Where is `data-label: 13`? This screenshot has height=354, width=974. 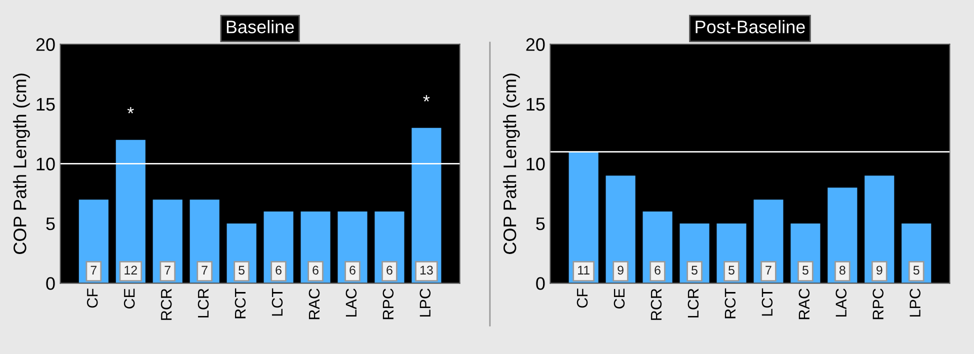
data-label: 13 is located at coordinates (426, 270).